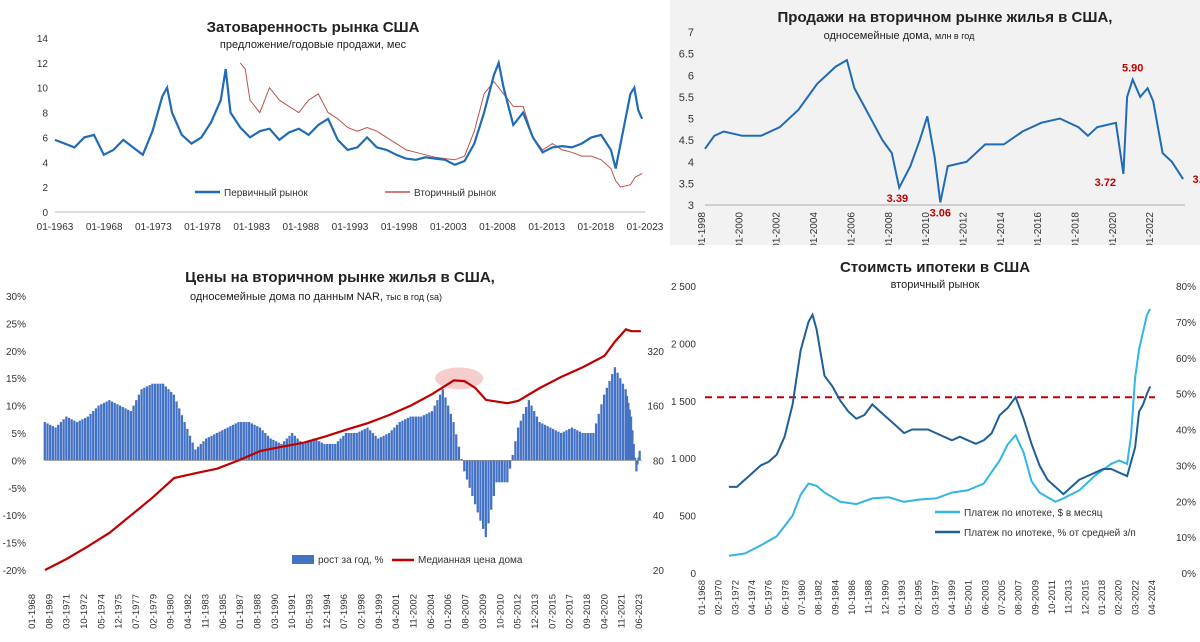 The height and width of the screenshot is (642, 1200). Describe the element at coordinates (101, 611) in the screenshot. I see `x-tick-label: 05-1974` at that location.